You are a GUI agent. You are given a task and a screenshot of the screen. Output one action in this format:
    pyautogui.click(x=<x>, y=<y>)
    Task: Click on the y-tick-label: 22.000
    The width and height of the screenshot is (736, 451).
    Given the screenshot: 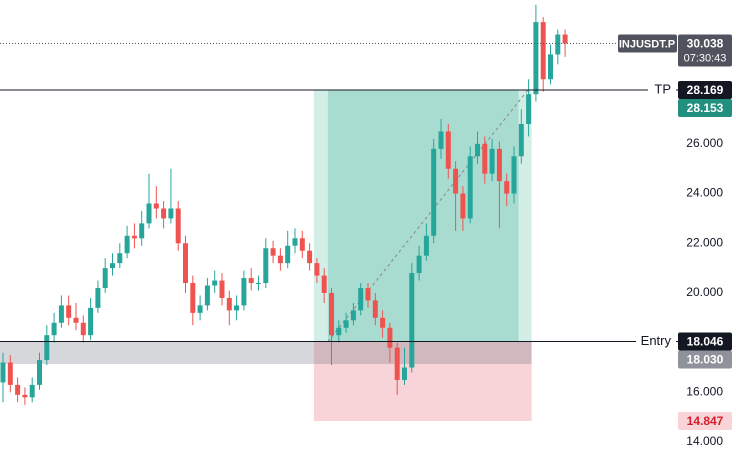 What is the action you would take?
    pyautogui.click(x=704, y=242)
    